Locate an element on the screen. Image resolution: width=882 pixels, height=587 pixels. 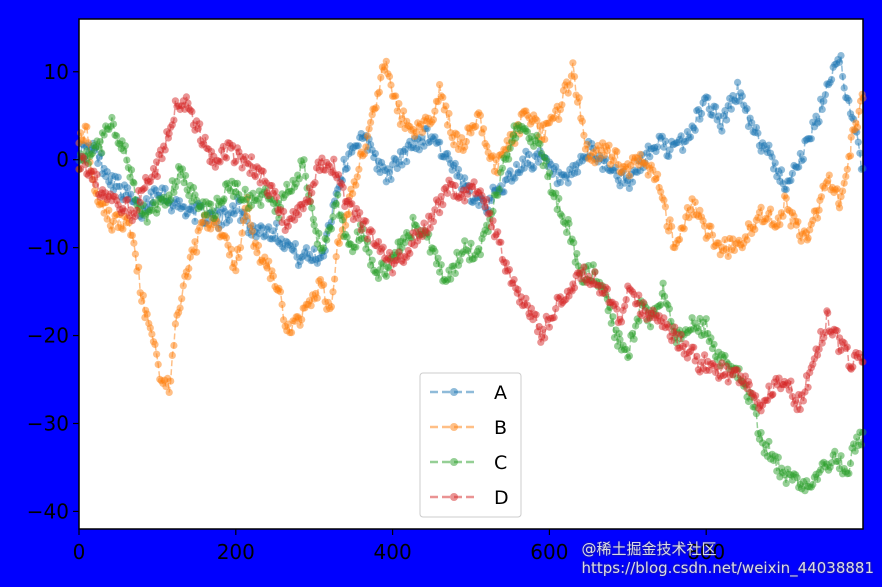
y-tick-label: −40 is located at coordinates (48, 511).